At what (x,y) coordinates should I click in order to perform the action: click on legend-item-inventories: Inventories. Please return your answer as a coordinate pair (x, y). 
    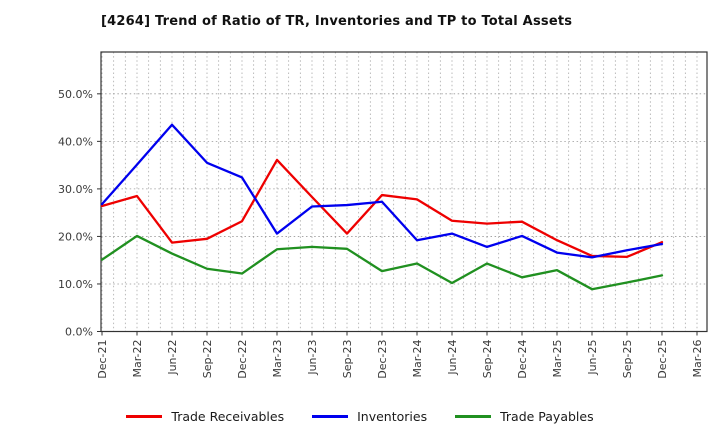
    Looking at the image, I should click on (369, 416).